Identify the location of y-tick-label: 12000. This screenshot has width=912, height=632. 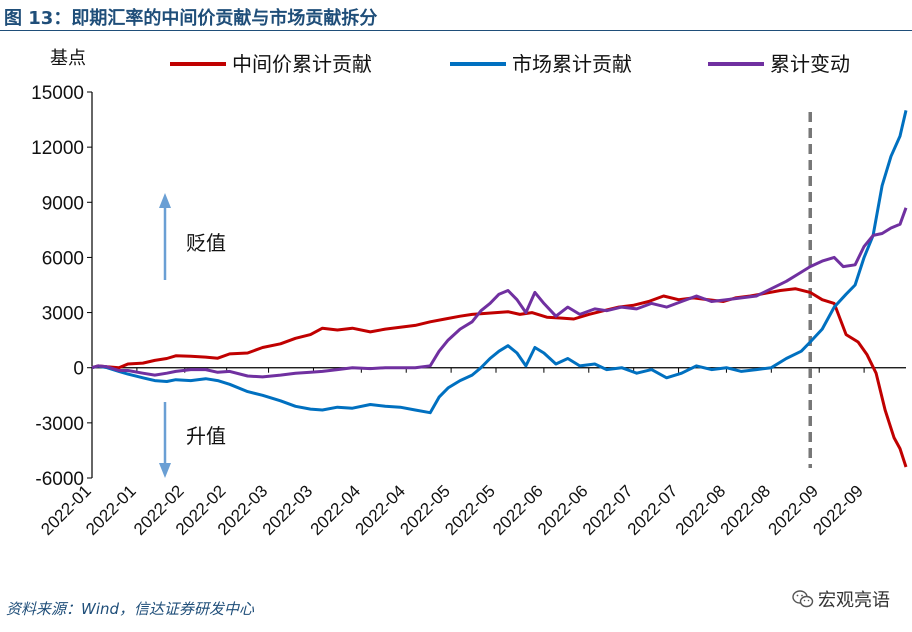
(57, 148).